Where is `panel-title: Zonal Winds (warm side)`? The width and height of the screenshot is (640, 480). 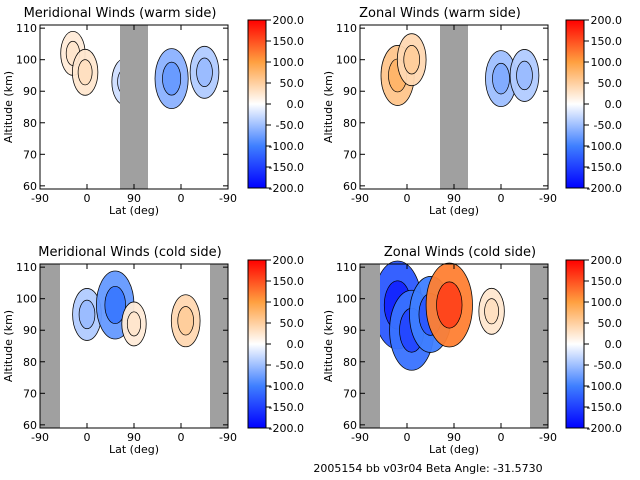
panel-title: Zonal Winds (warm side) is located at coordinates (440, 13).